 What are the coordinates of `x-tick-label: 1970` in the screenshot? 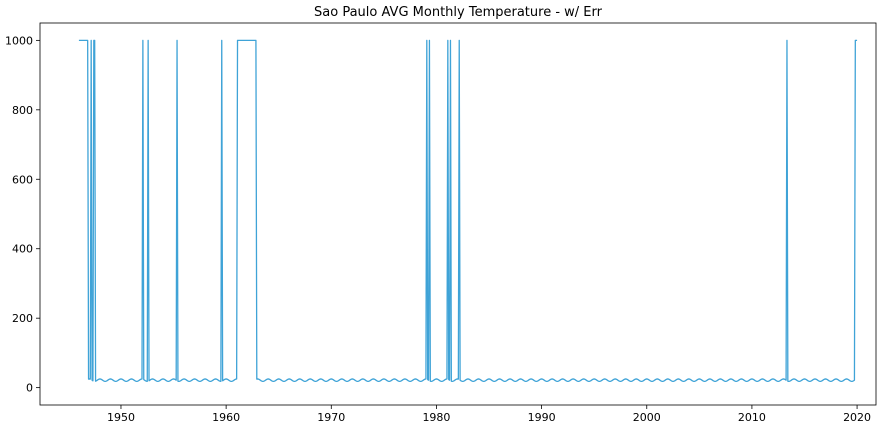 It's located at (331, 417).